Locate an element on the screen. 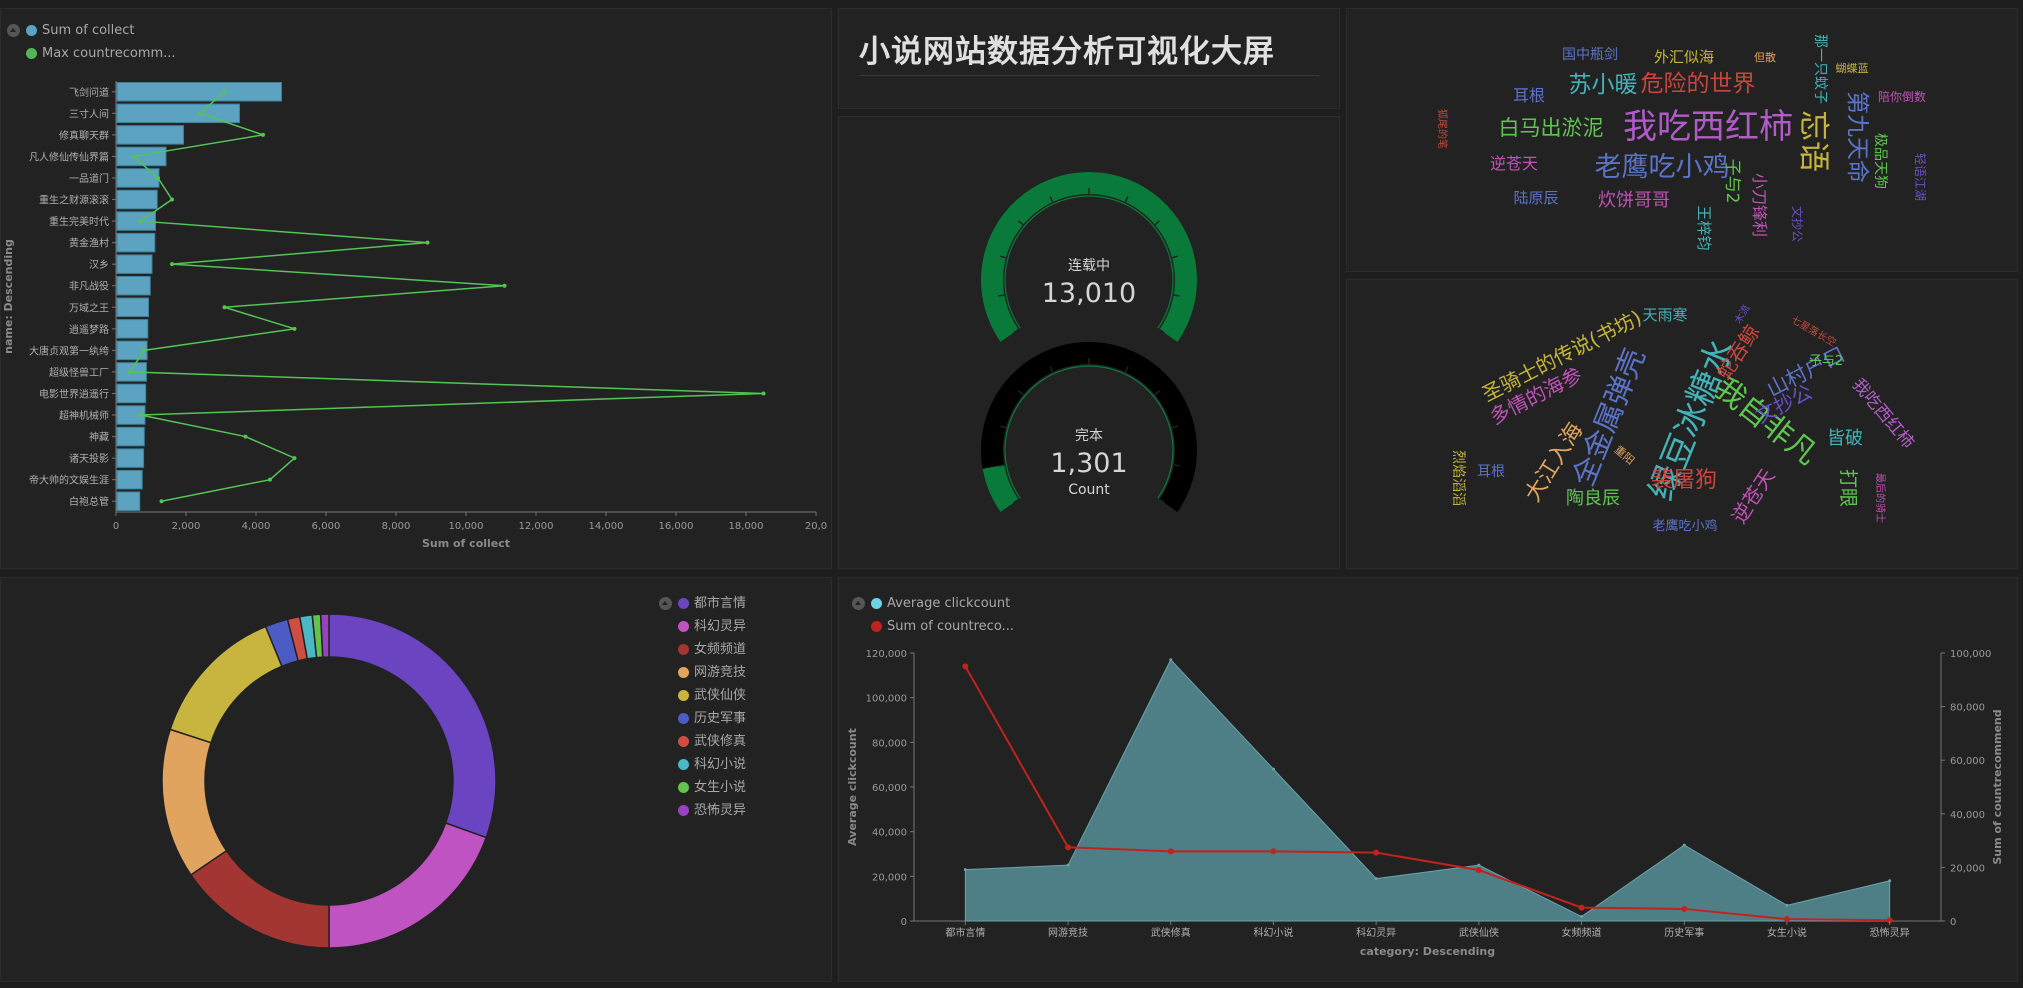  area-legend-item-click: Average clickcount is located at coordinates (933, 603).